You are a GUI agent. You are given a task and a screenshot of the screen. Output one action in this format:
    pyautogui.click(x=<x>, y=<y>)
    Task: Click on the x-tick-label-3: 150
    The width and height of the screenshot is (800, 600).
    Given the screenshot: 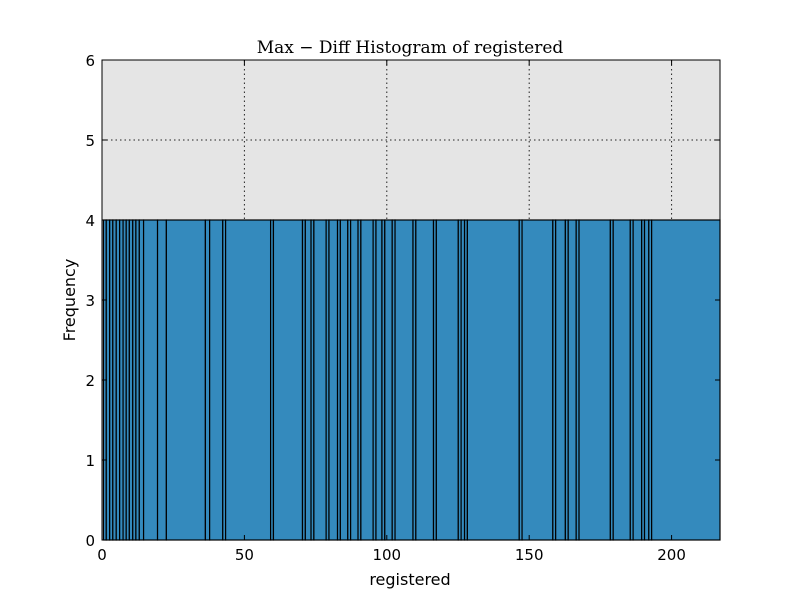 What is the action you would take?
    pyautogui.click(x=529, y=555)
    